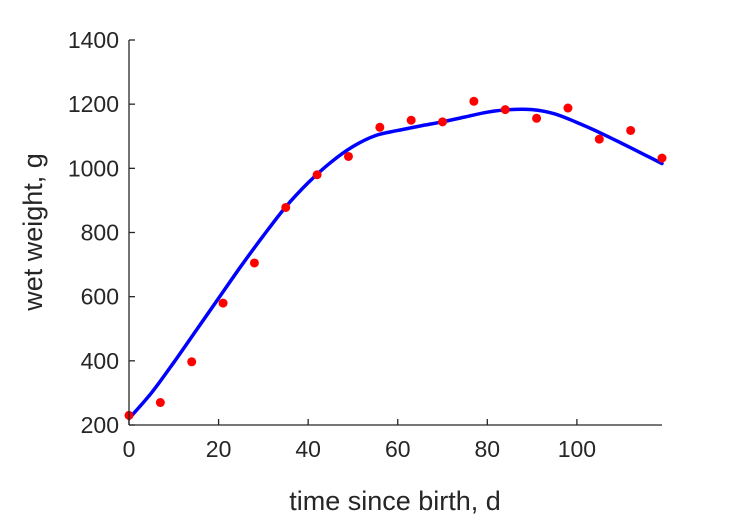  What do you see at coordinates (100, 361) in the screenshot?
I see `y-tick-label: 400` at bounding box center [100, 361].